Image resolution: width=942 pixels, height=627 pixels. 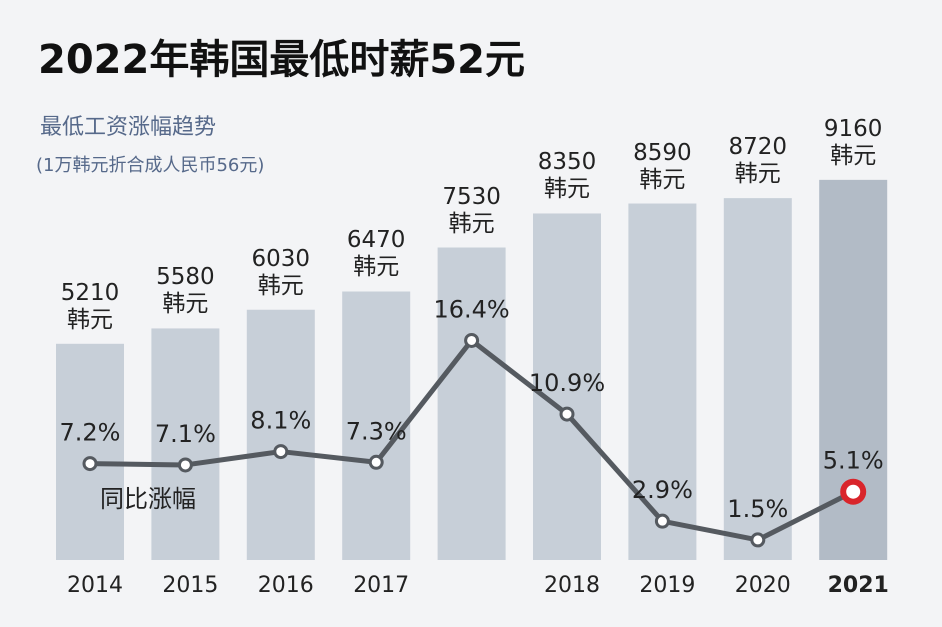 I want to click on point-value-label: 2.9%, so click(x=662, y=490).